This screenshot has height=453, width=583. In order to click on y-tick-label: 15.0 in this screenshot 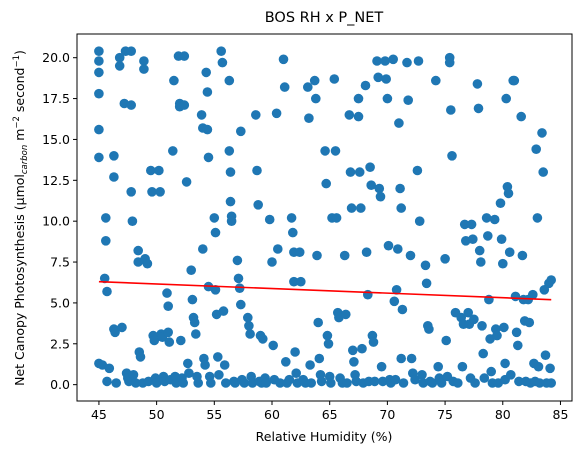, I will do `click(56, 139)`.